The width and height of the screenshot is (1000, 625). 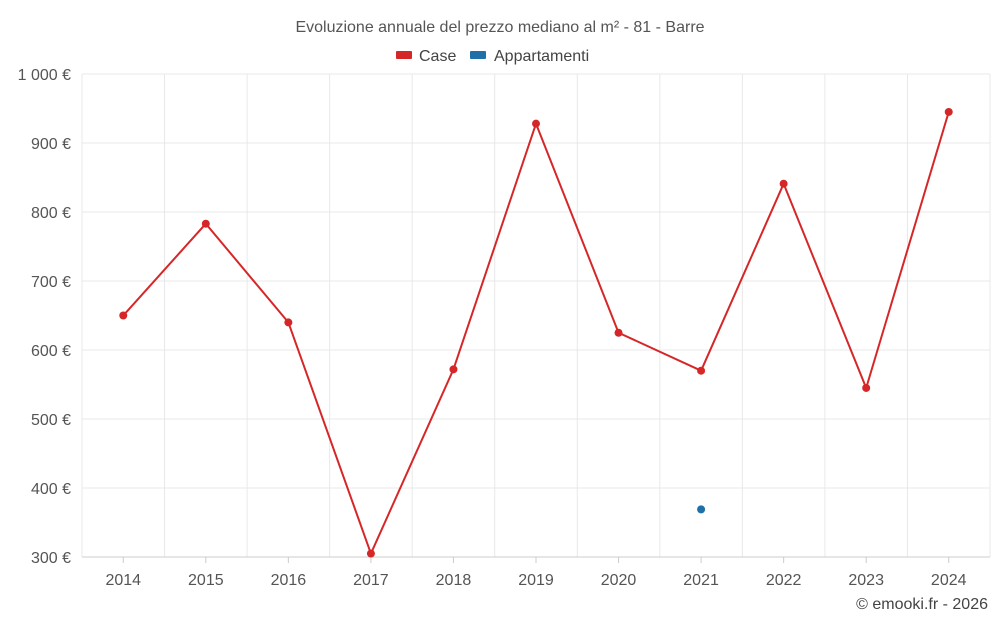 What do you see at coordinates (478, 55) in the screenshot?
I see `legend-swatch-appartamenti` at bounding box center [478, 55].